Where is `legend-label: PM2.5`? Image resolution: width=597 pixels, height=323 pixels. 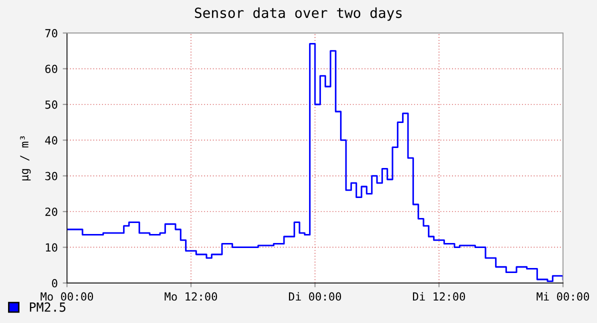 legend-label: PM2.5 is located at coordinates (48, 307).